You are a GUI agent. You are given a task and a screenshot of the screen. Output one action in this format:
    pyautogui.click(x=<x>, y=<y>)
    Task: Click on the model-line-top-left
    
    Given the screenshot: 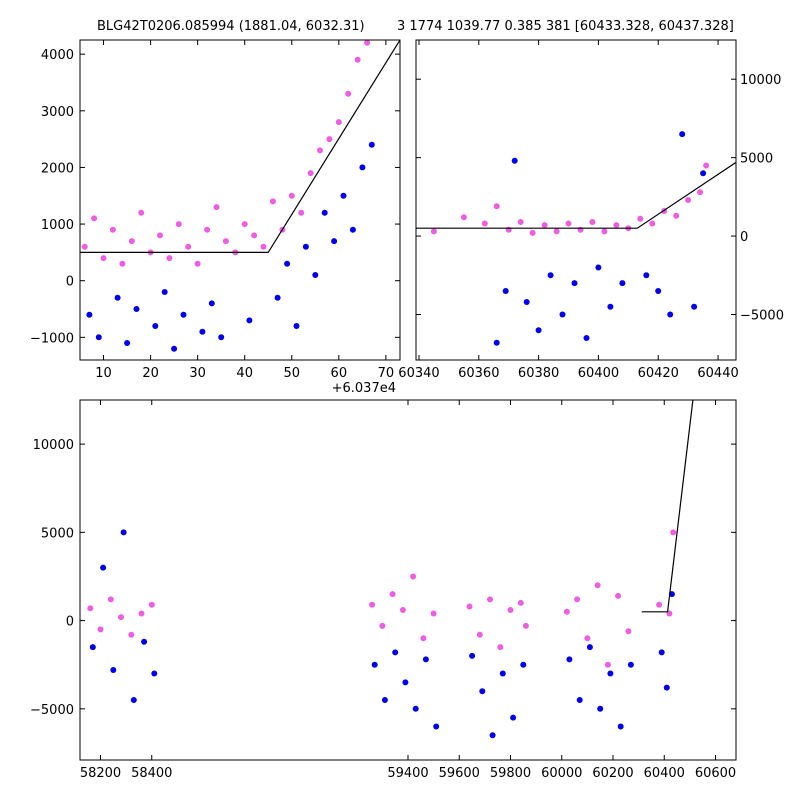 What is the action you would take?
    pyautogui.click(x=240, y=146)
    